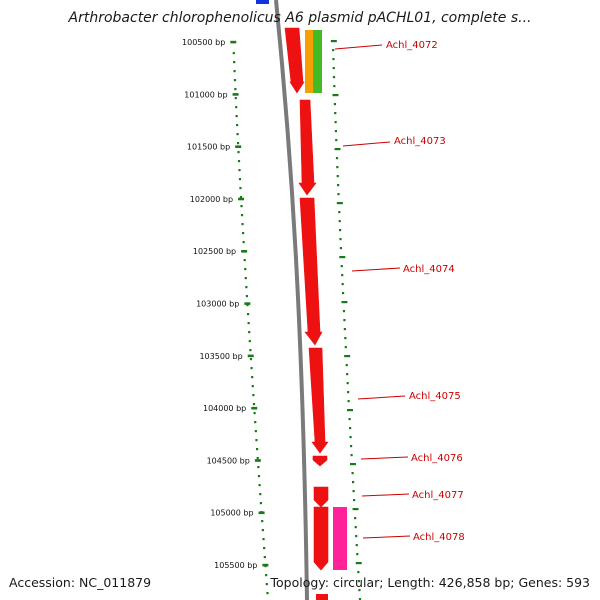 This screenshot has height=600, width=600. What do you see at coordinates (205, 94) in the screenshot?
I see `ruler-tick-label: 101000 bp` at bounding box center [205, 94].